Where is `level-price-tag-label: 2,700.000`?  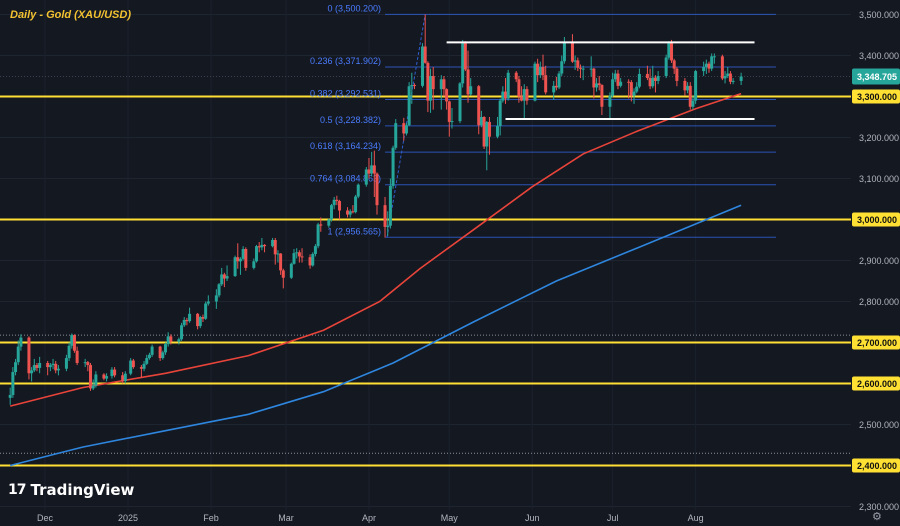
level-price-tag-label: 2,700.000 is located at coordinates (877, 343).